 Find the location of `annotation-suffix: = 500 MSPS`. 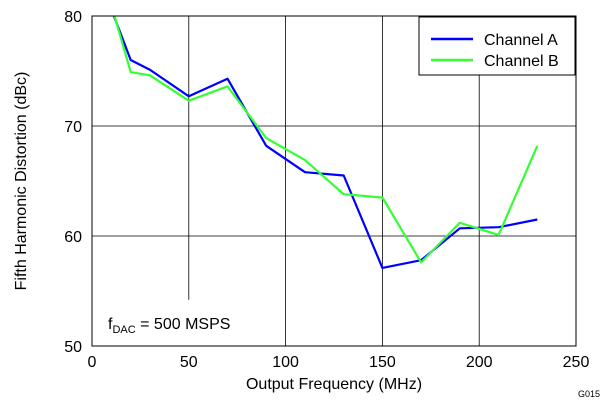

annotation-suffix: = 500 MSPS is located at coordinates (183, 324).